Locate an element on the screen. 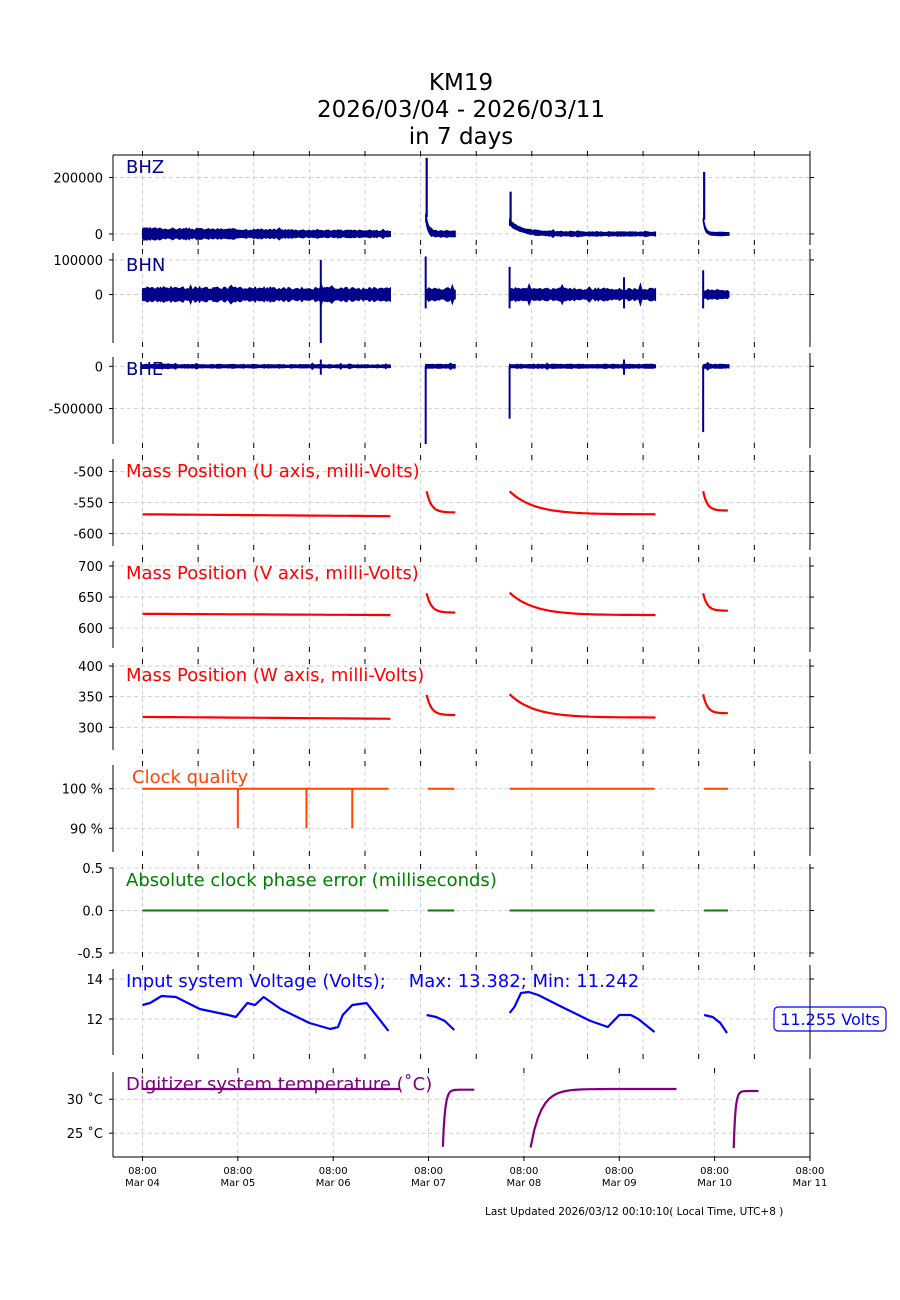 The width and height of the screenshot is (900, 1300). panel-label: BHZ is located at coordinates (145, 167).